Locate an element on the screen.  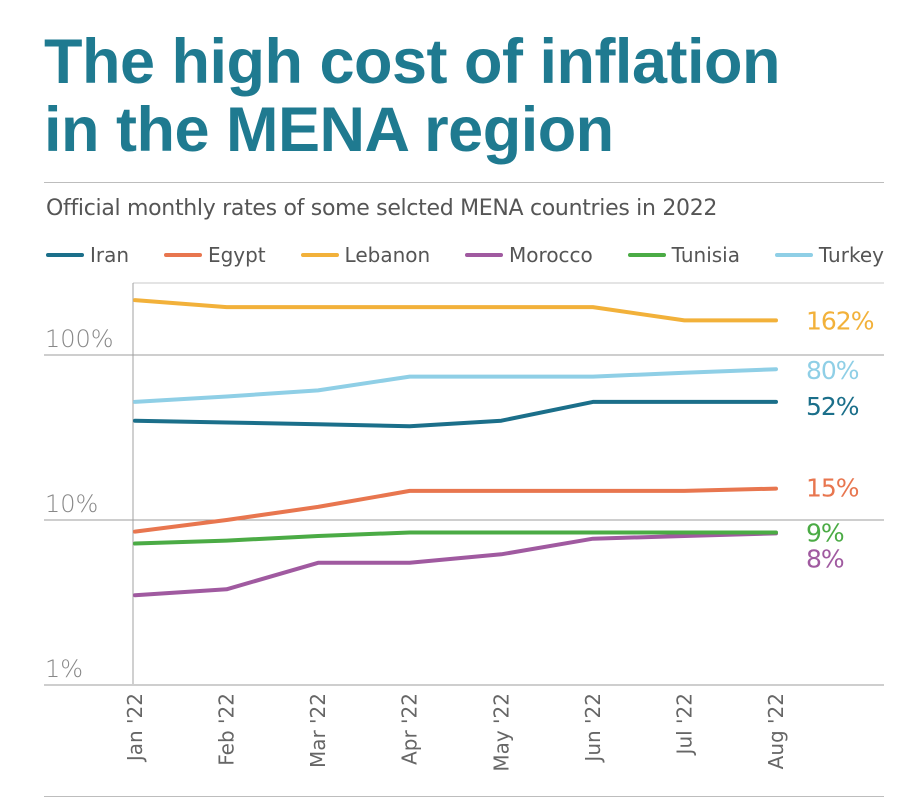
x-tick-label-jun-22: Jun '22 is located at coordinates (593, 728).